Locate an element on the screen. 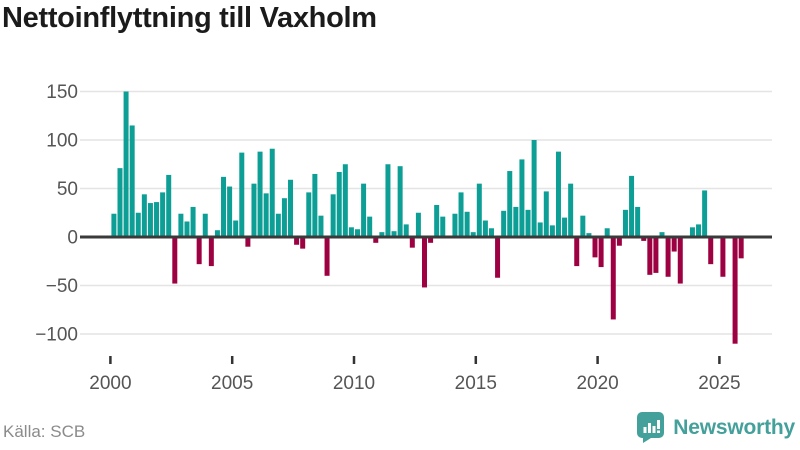 The height and width of the screenshot is (450, 800). source-label: Källa: SCB is located at coordinates (44, 431).